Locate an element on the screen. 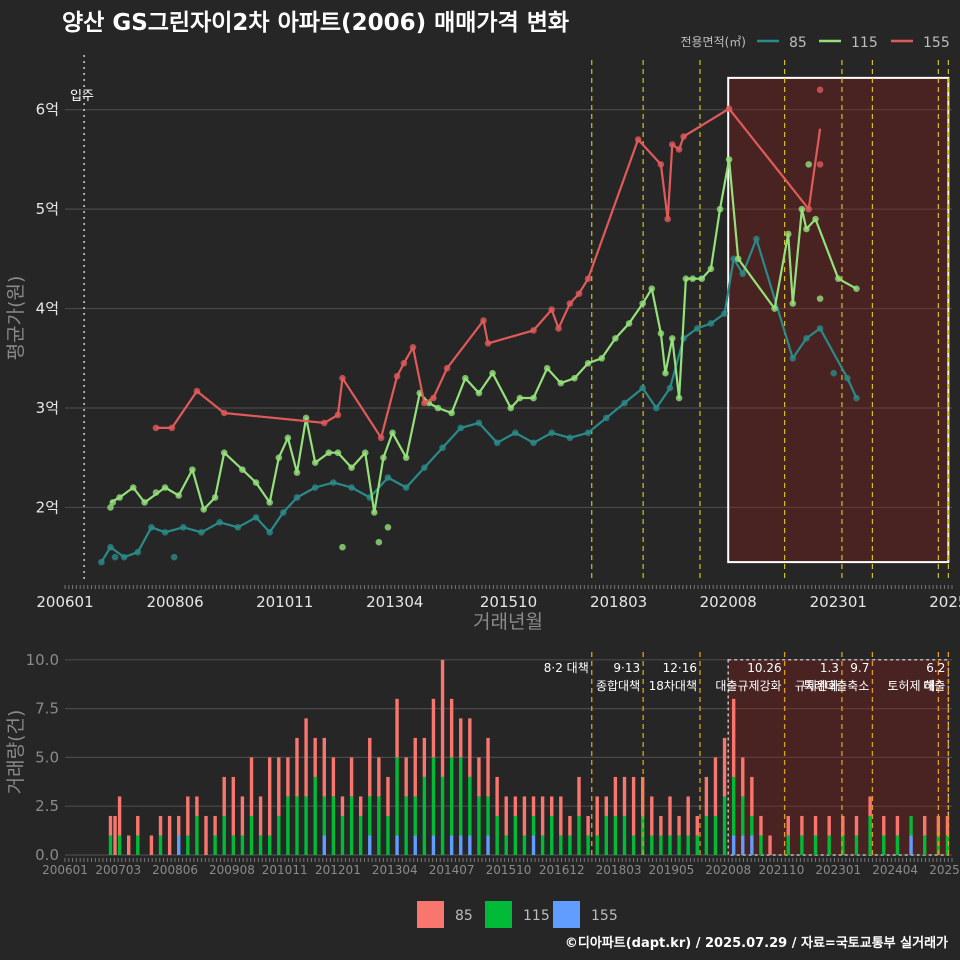 Image resolution: width=960 pixels, height=960 pixels. y-tick-label: 3억 is located at coordinates (47, 408).